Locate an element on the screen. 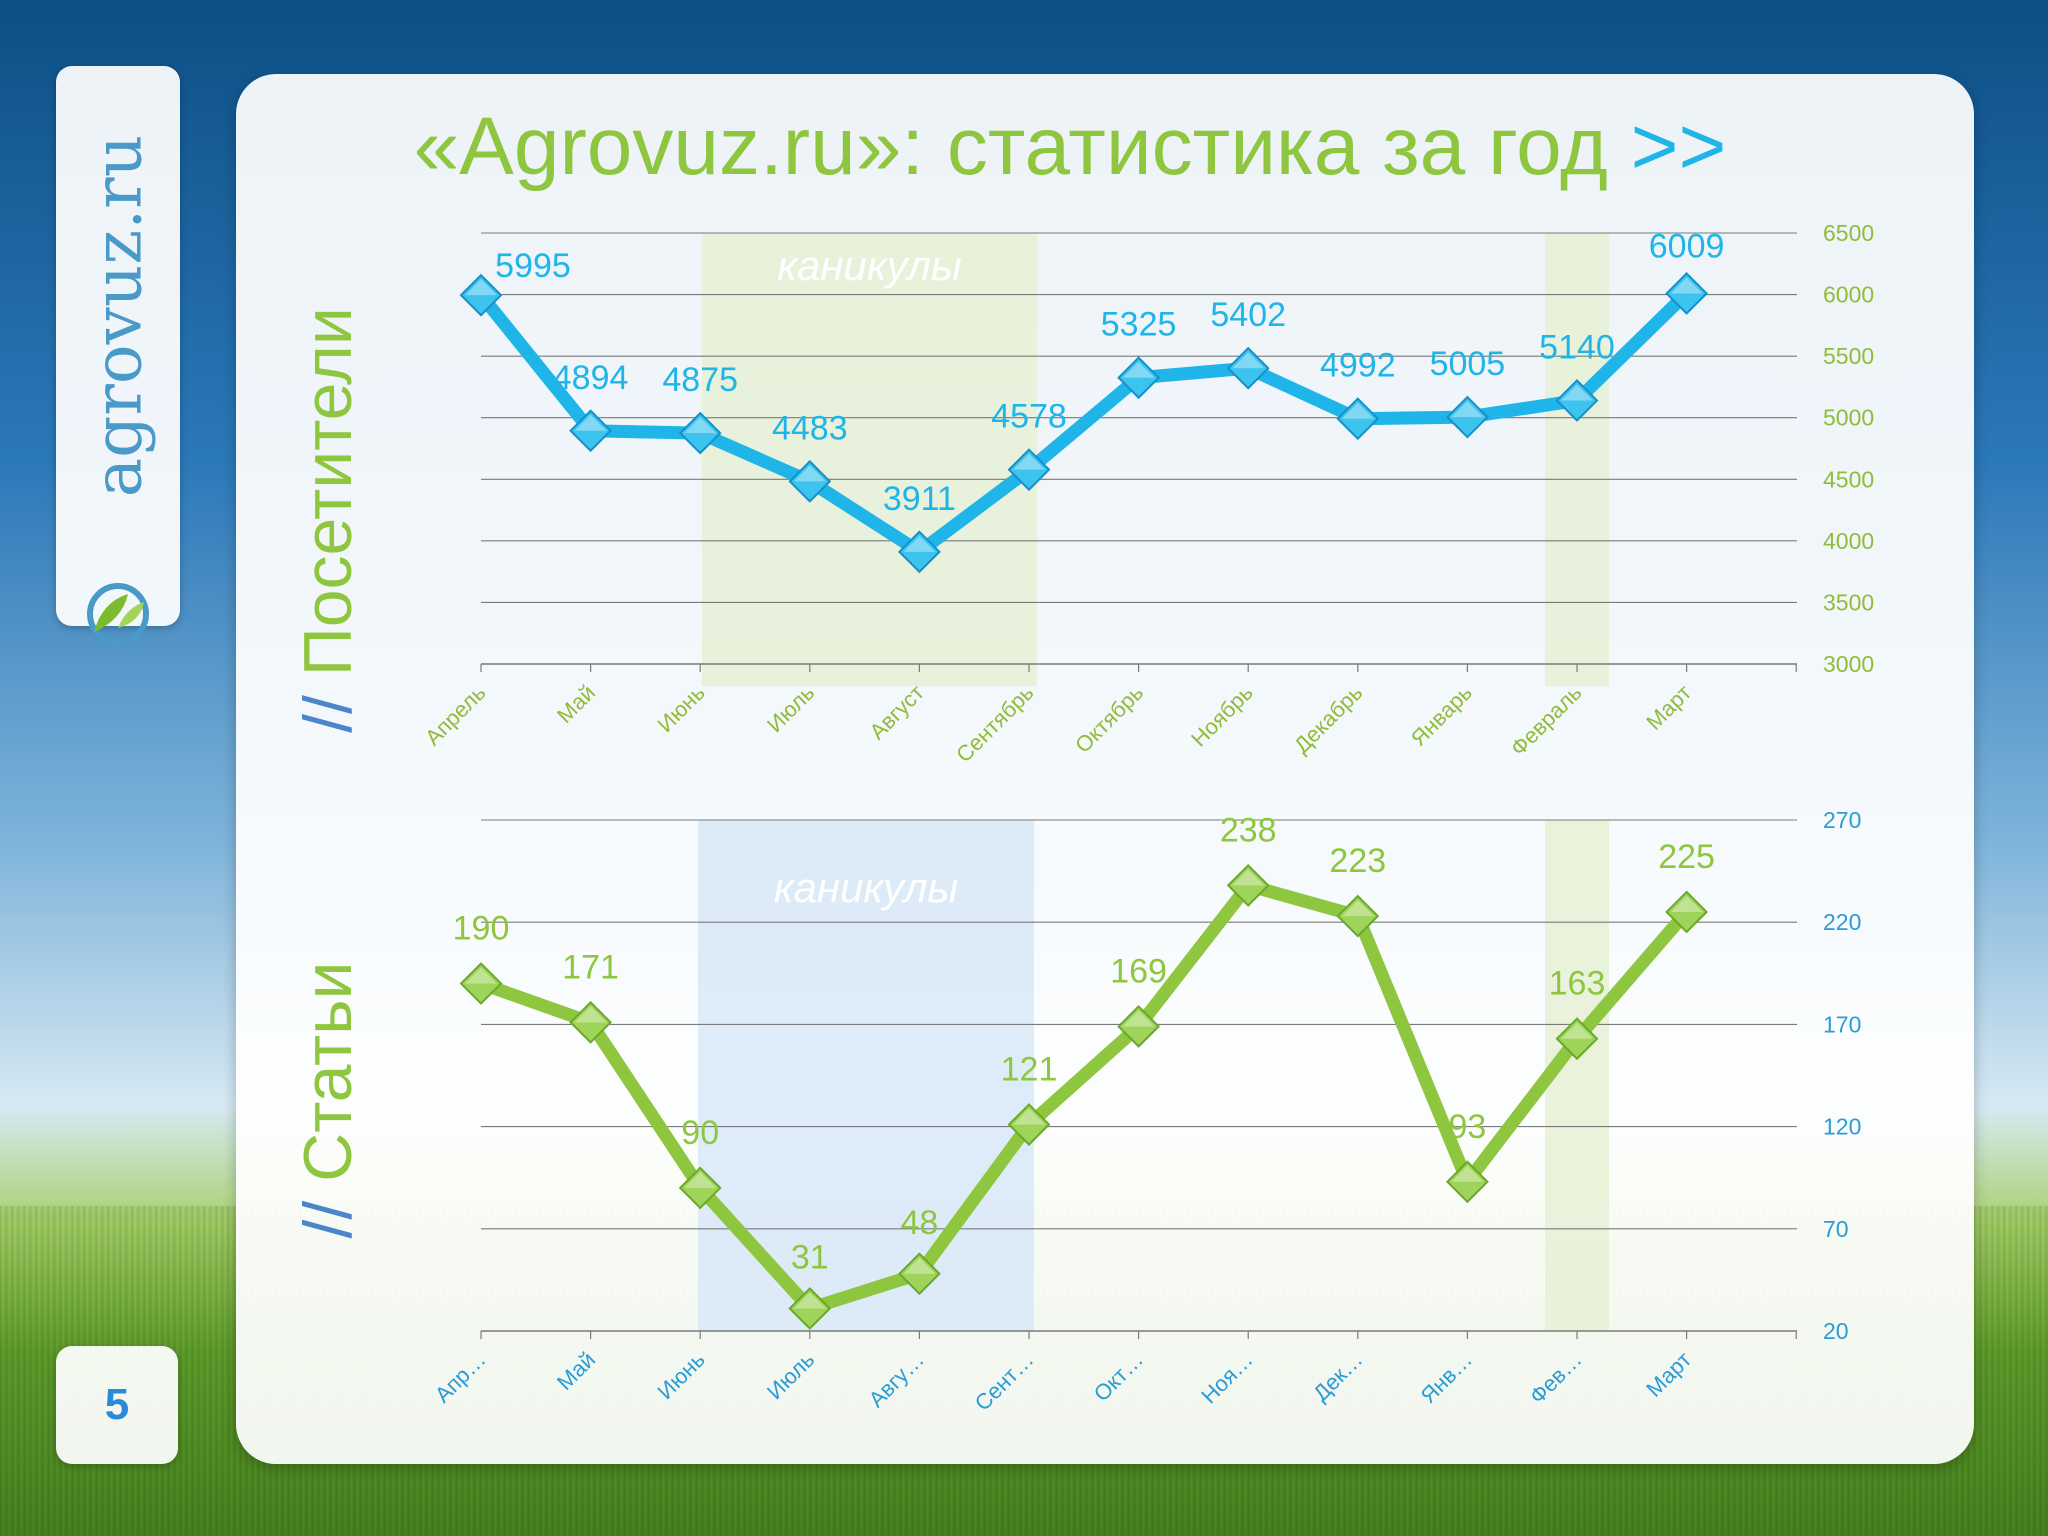 The image size is (2048, 1536). visitors-series-line is located at coordinates (1084, 422).